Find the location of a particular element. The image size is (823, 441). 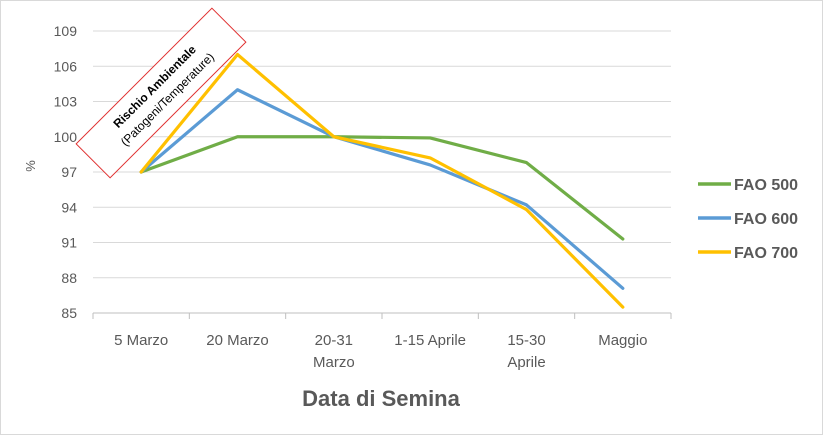

y-tick-label: 97 is located at coordinates (69, 172).